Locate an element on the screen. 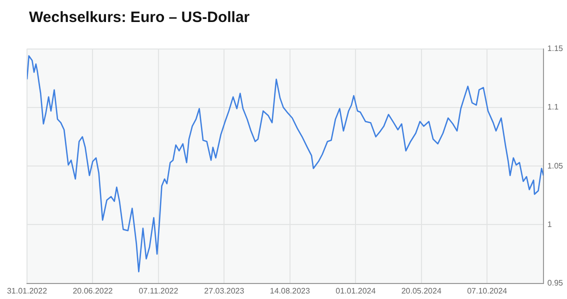 The width and height of the screenshot is (567, 299). x-tick-label: 07.11.2022 is located at coordinates (158, 291).